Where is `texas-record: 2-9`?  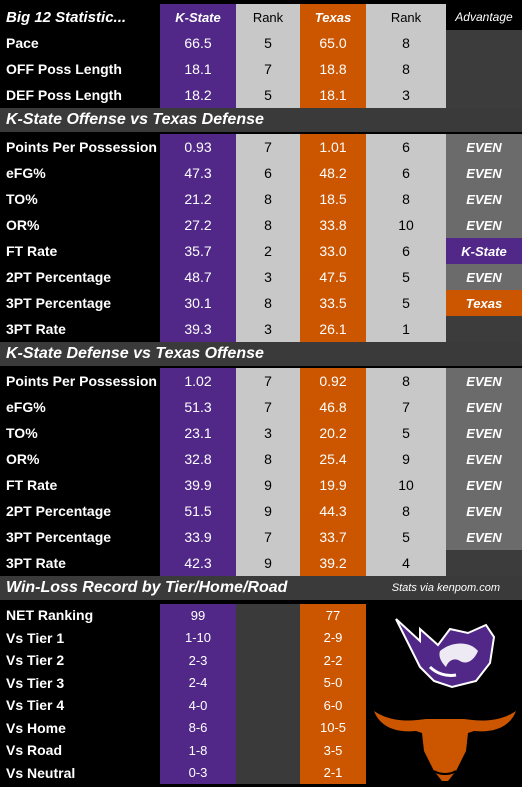 texas-record: 2-9 is located at coordinates (333, 637).